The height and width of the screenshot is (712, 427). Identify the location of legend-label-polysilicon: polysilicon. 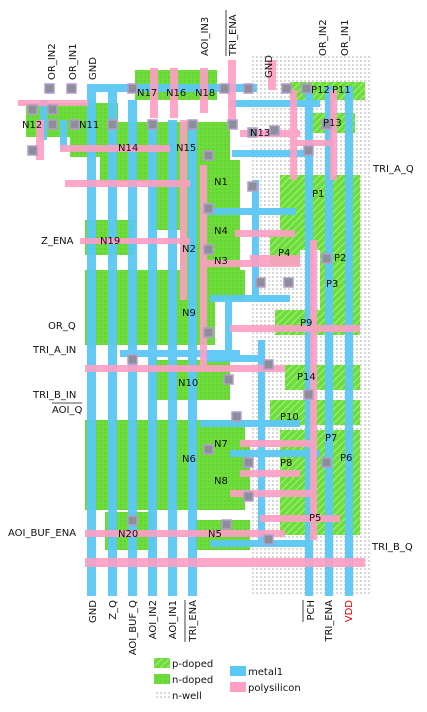
(274, 688).